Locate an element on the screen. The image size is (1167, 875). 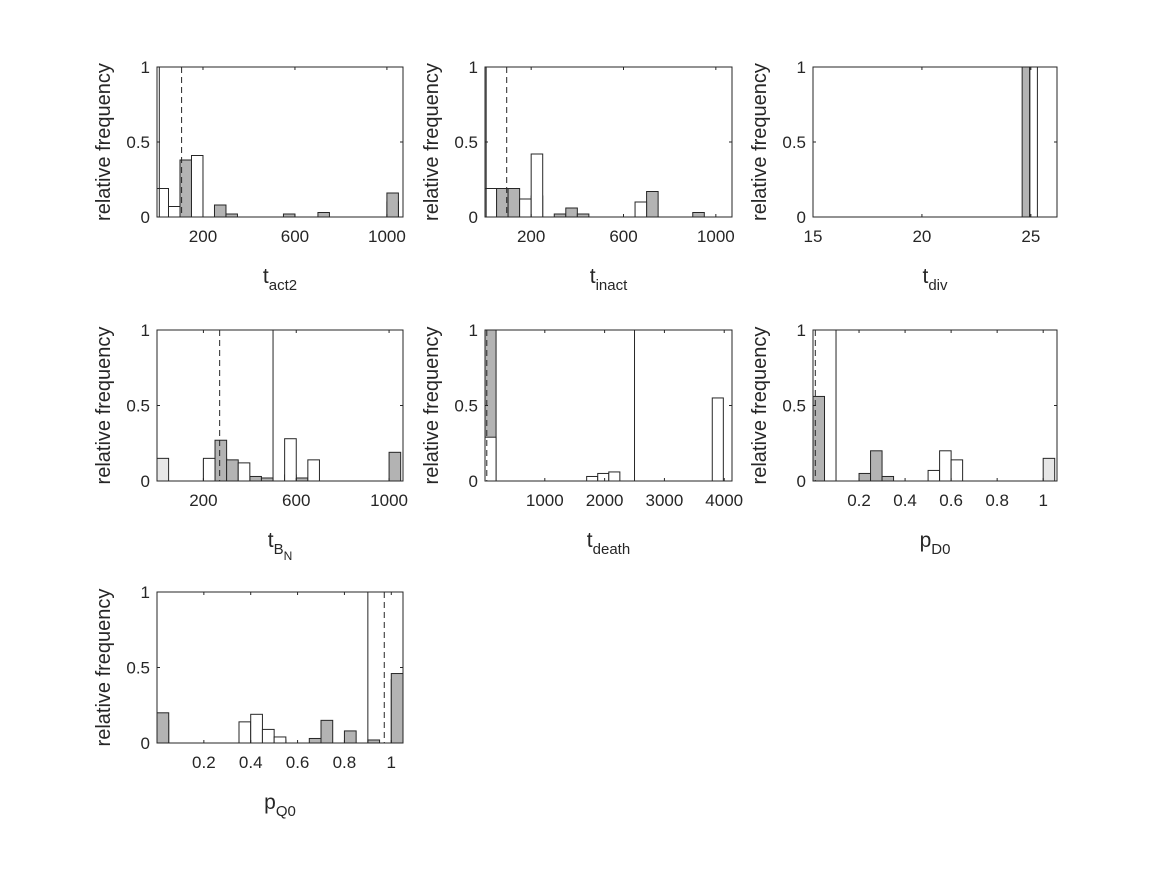
x-axis-label: tact2 is located at coordinates (280, 279).